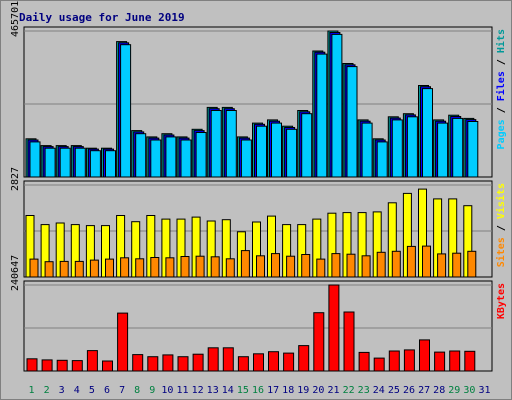 The width and height of the screenshot is (512, 400). What do you see at coordinates (379, 390) in the screenshot?
I see `x-label-day-24: 24` at bounding box center [379, 390].